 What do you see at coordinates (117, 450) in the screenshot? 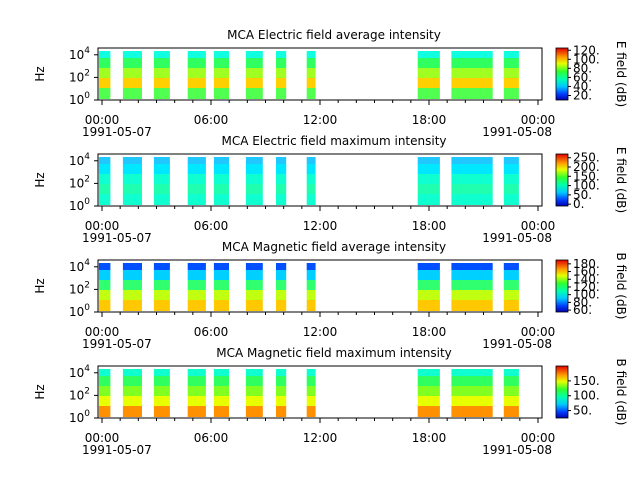
I see `x-start-date: 1991-05-07` at bounding box center [117, 450].